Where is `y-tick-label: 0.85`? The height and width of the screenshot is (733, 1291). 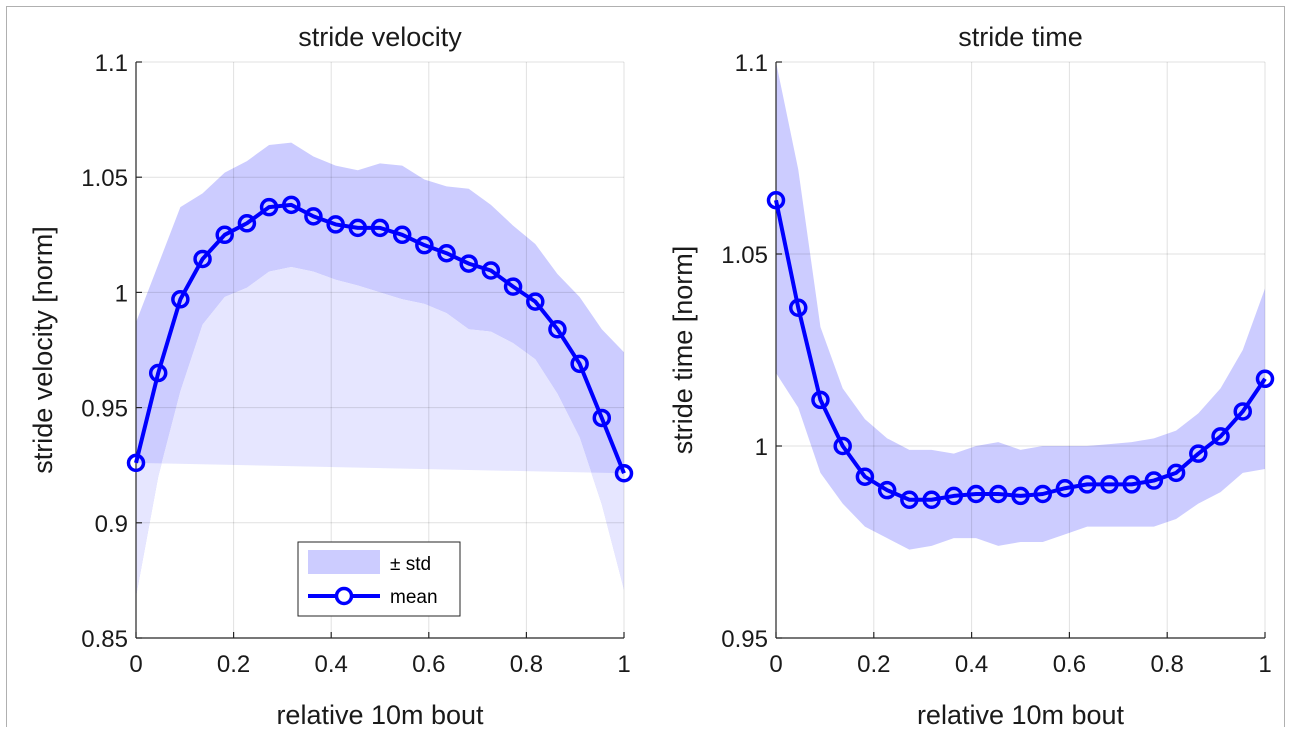
y-tick-label: 0.85 is located at coordinates (104, 639).